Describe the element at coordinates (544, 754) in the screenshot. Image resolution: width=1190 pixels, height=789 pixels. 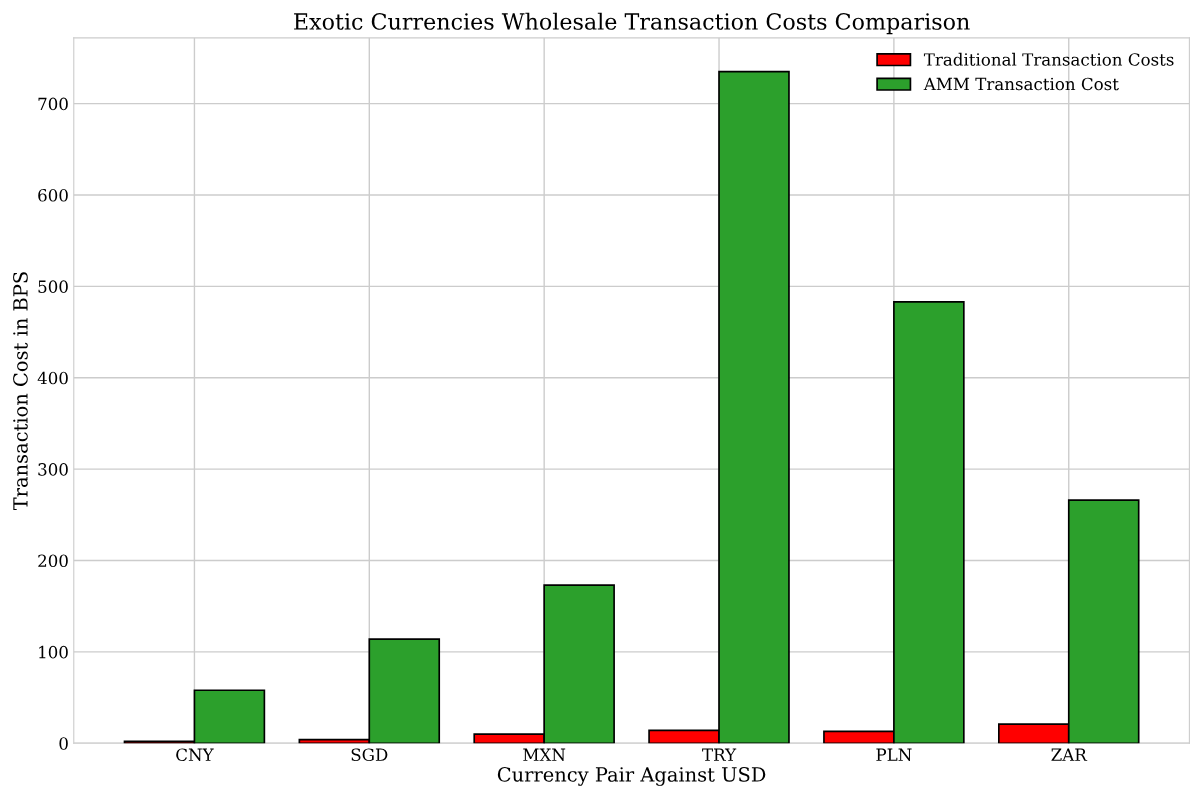
I see `x-tick-label: MXN` at that location.